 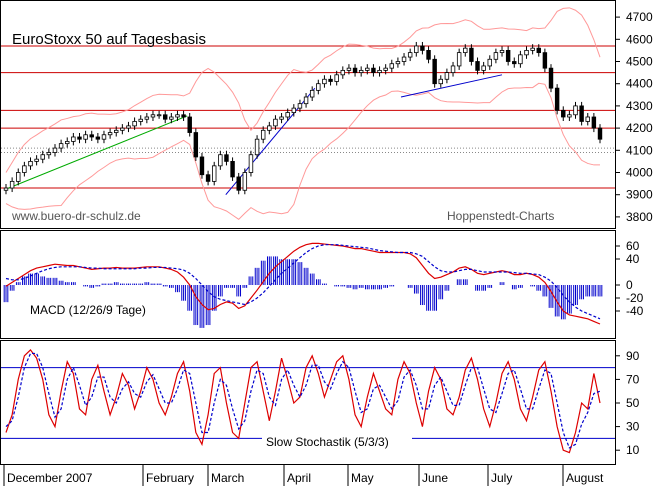 I want to click on price-ytick-label: 4200, so click(x=639, y=128).